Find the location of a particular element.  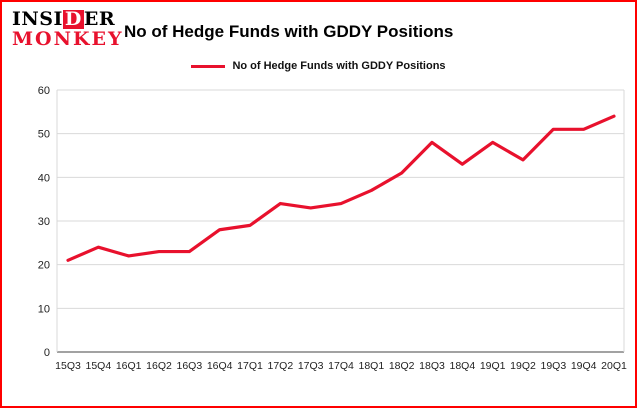

y-tick-label: 10 is located at coordinates (44, 309).